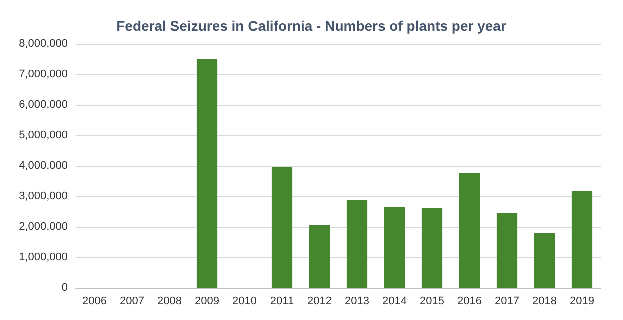  What do you see at coordinates (582, 302) in the screenshot?
I see `x-tick-label: 2019` at bounding box center [582, 302].